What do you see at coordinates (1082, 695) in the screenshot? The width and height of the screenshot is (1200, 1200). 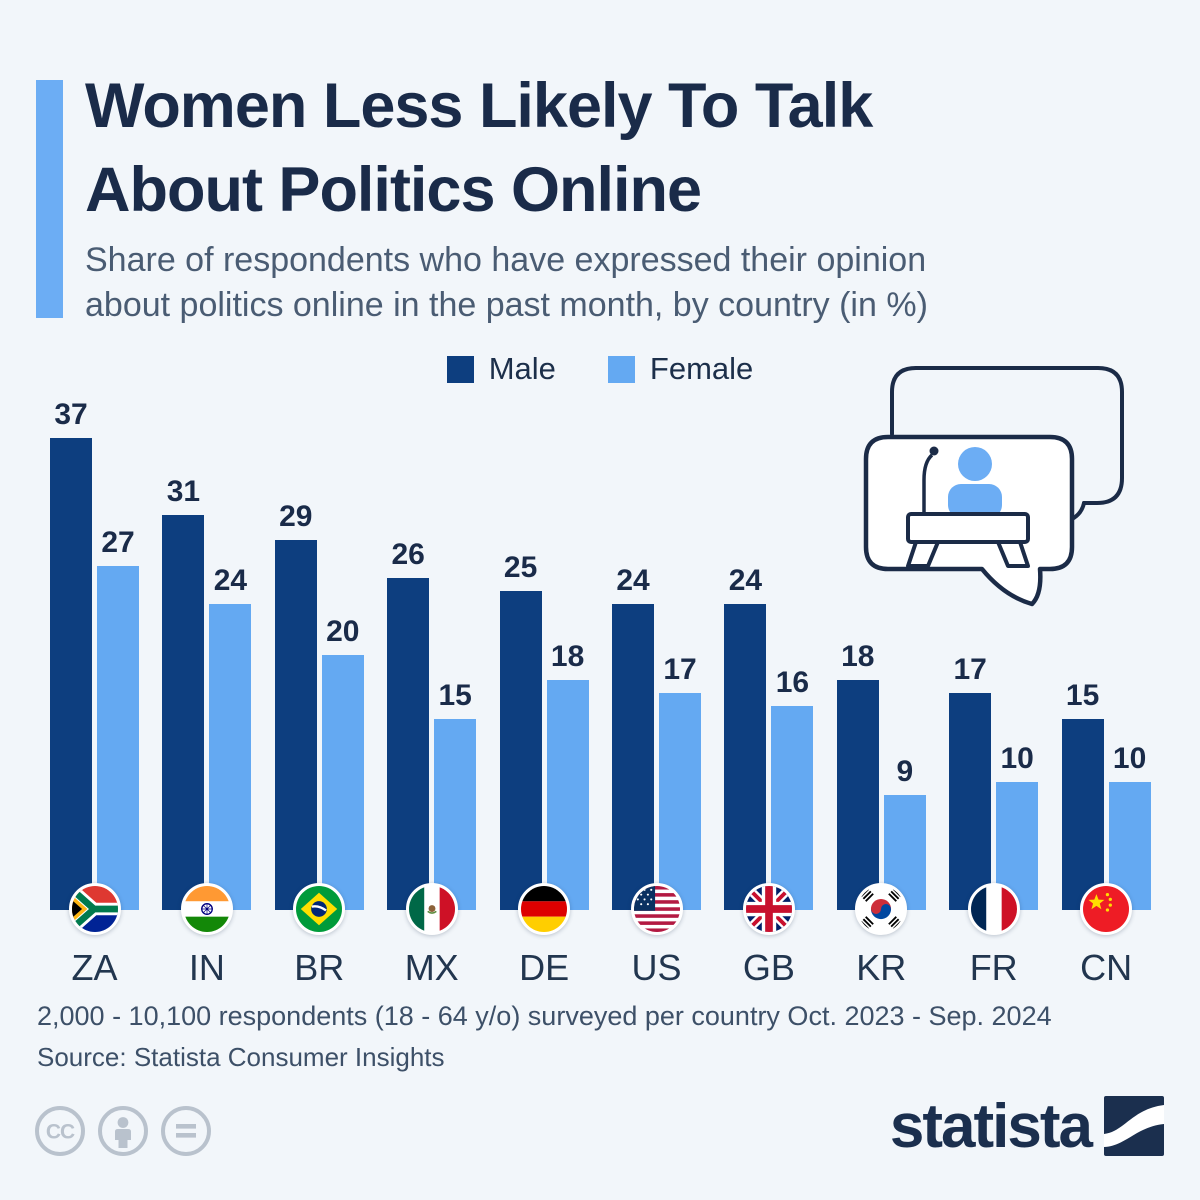 I see `male-value-label: 15` at bounding box center [1082, 695].